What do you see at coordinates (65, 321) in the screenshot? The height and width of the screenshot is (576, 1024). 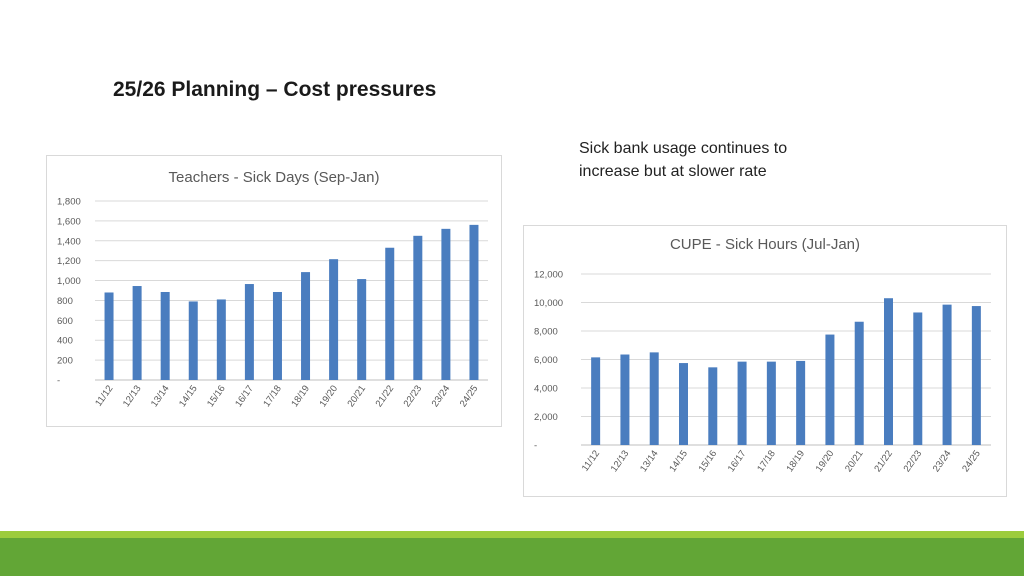 I see `y-tick-label: 600` at bounding box center [65, 321].